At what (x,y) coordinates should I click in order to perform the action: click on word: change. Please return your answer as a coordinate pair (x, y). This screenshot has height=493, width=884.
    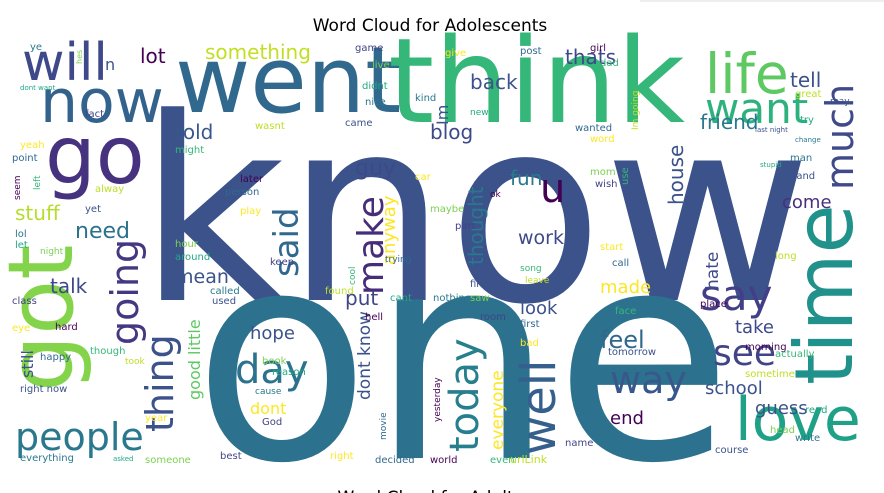
    Looking at the image, I should click on (808, 140).